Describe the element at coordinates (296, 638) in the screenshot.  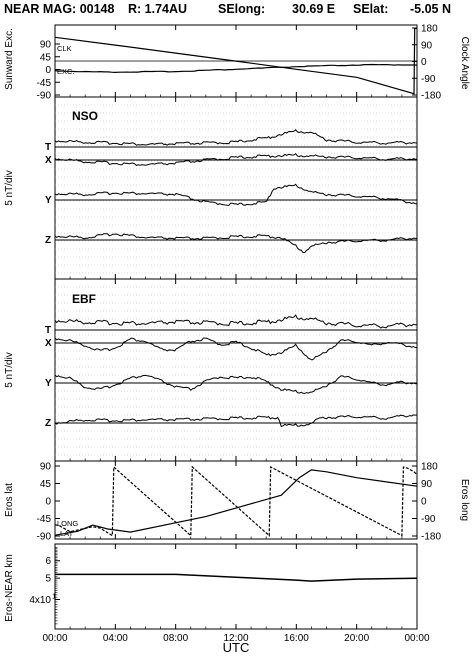
I see `x-tick-label: 16:00` at that location.